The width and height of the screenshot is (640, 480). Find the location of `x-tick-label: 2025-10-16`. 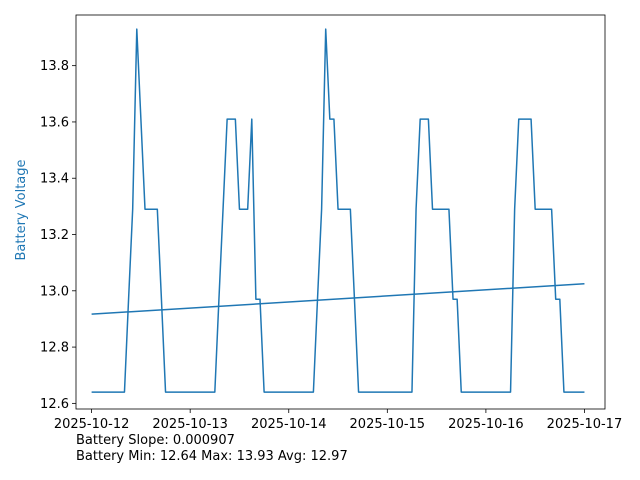

x-tick-label: 2025-10-16 is located at coordinates (486, 424).